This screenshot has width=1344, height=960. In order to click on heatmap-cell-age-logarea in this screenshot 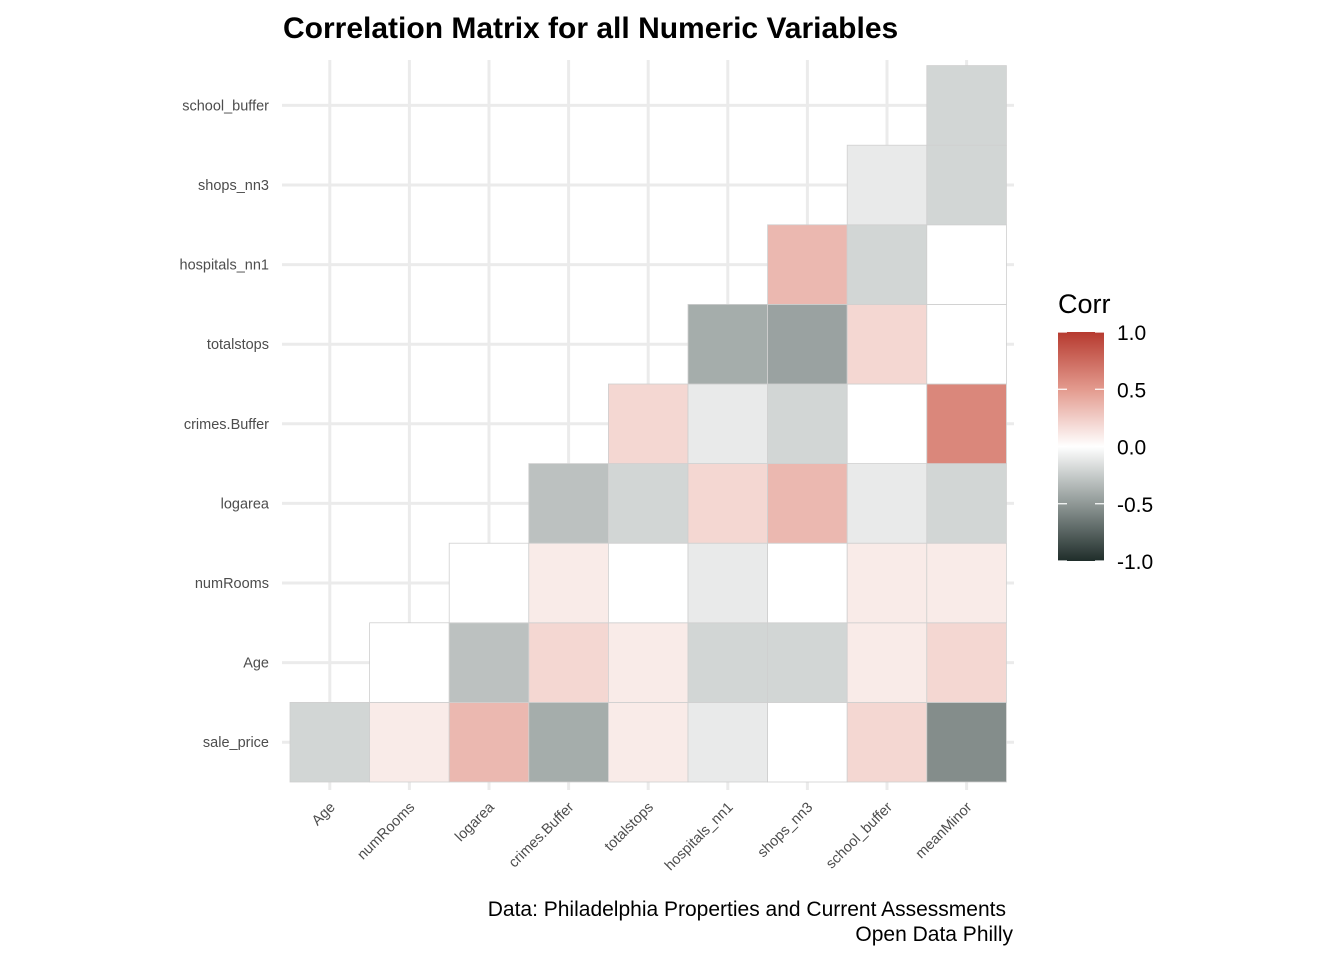, I will do `click(489, 662)`.